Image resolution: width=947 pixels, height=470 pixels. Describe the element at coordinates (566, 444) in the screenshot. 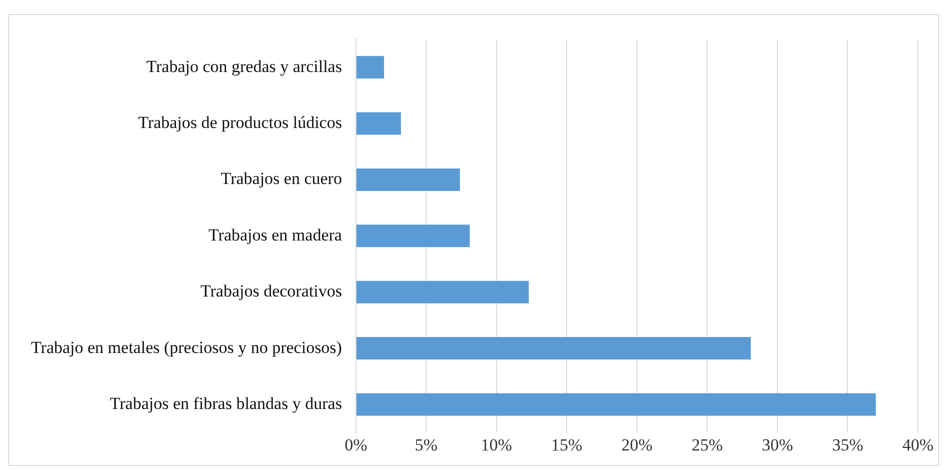

I see `x-tick-label: 15%` at that location.